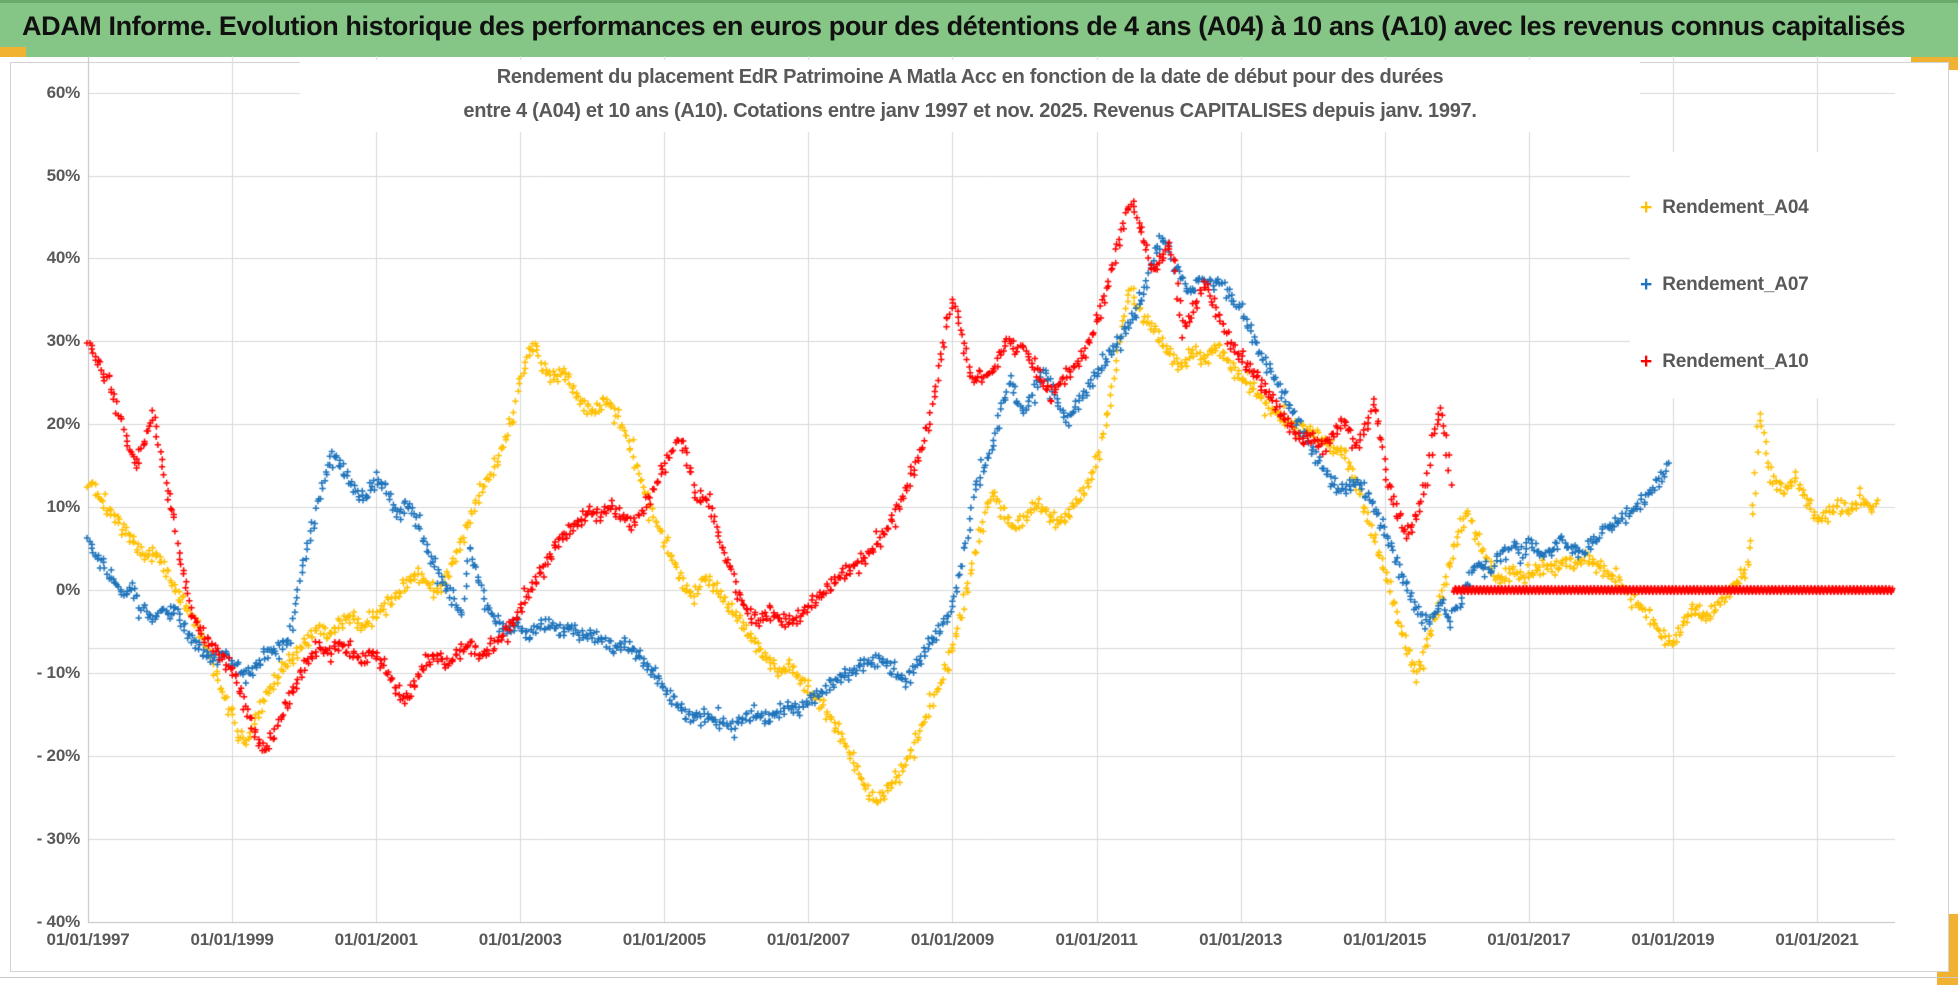  What do you see at coordinates (67, 589) in the screenshot?
I see `y-tick-label: 0%` at bounding box center [67, 589].